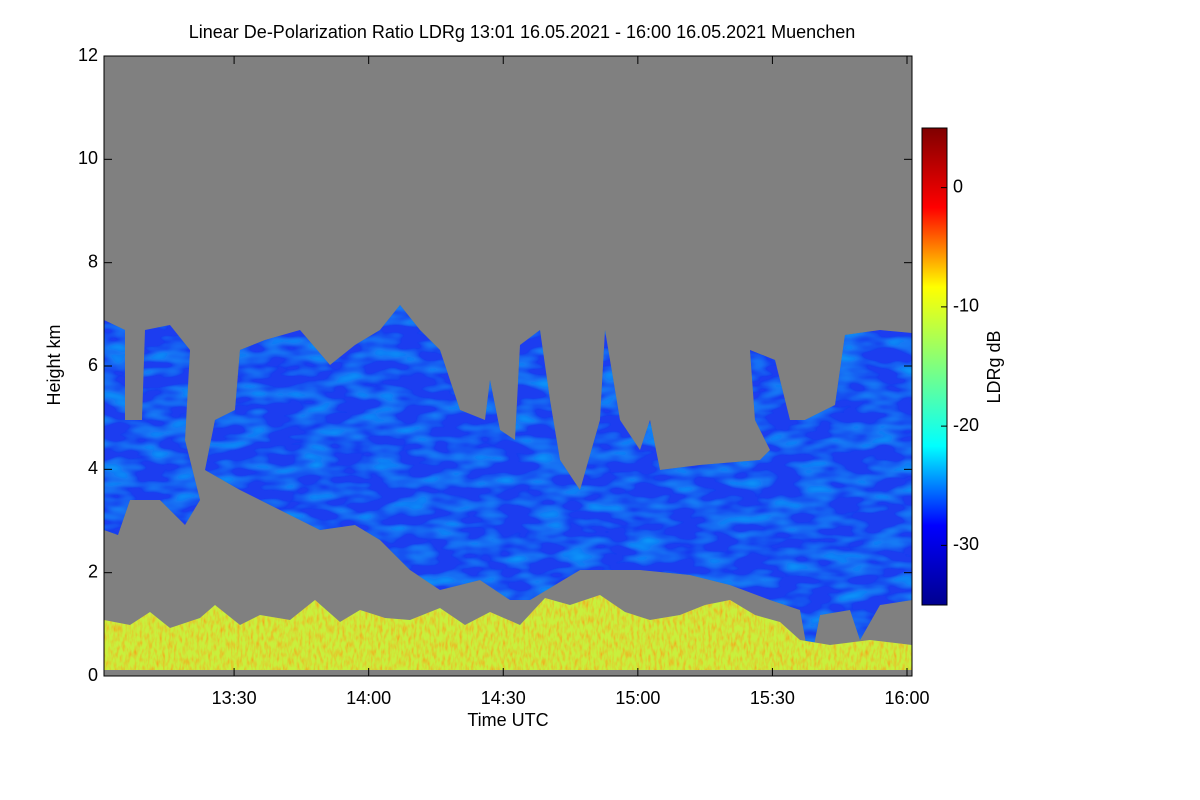 The image size is (1200, 800). I want to click on x-tick-label: 13:30, so click(234, 698).